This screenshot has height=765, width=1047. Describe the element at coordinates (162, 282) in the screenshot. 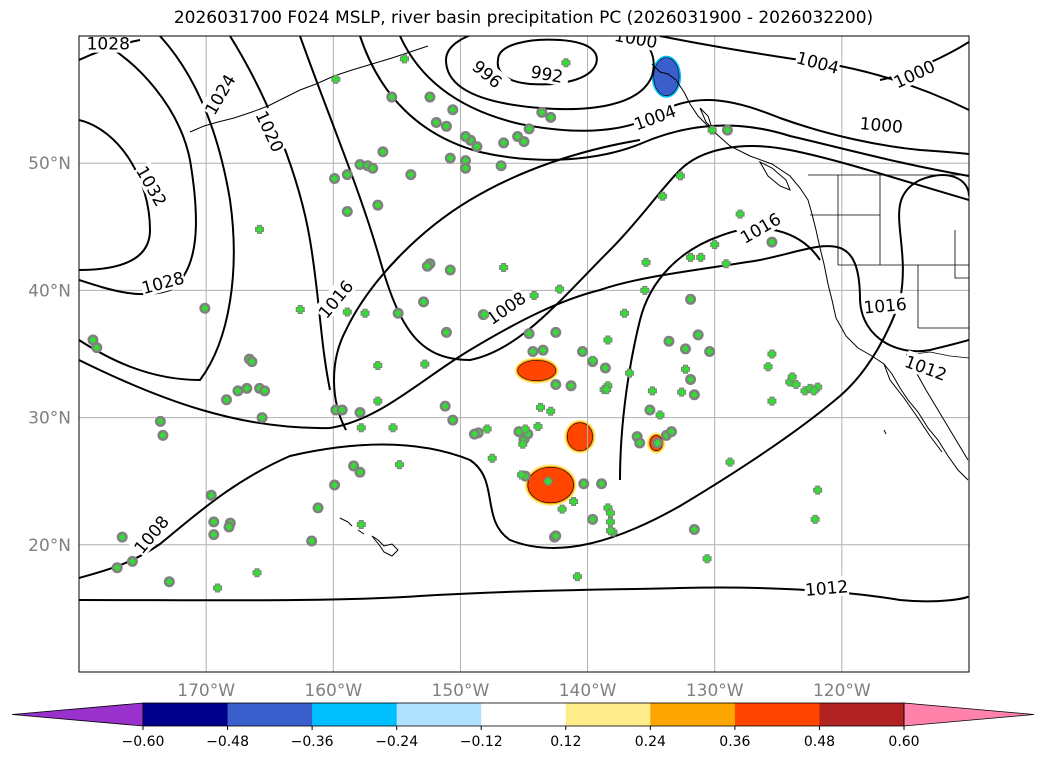

I see `isobar-label: 1028` at that location.